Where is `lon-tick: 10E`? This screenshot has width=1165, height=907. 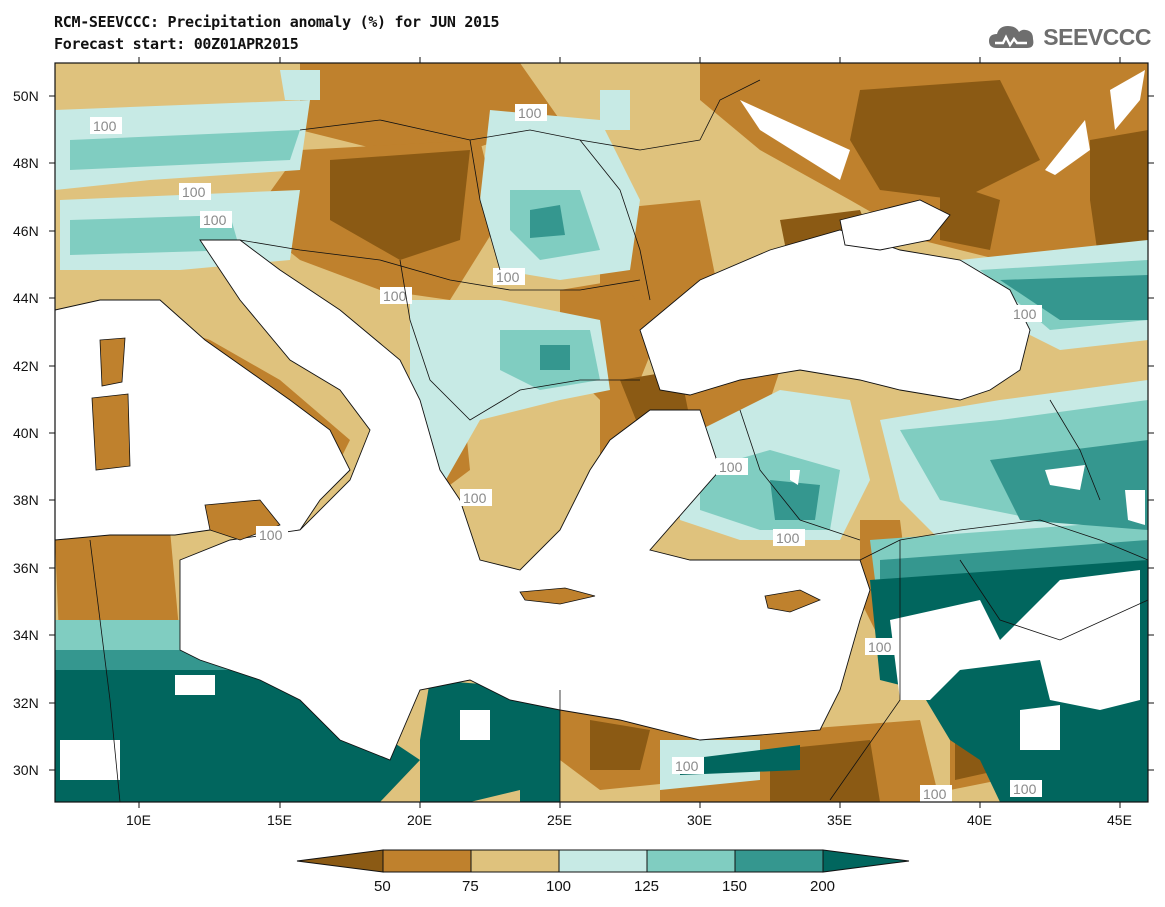
lon-tick: 10E is located at coordinates (138, 820).